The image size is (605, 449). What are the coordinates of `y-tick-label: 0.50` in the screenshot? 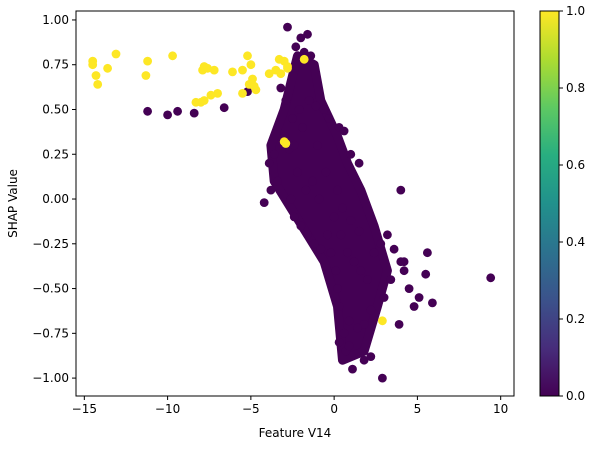 It's located at (55, 109).